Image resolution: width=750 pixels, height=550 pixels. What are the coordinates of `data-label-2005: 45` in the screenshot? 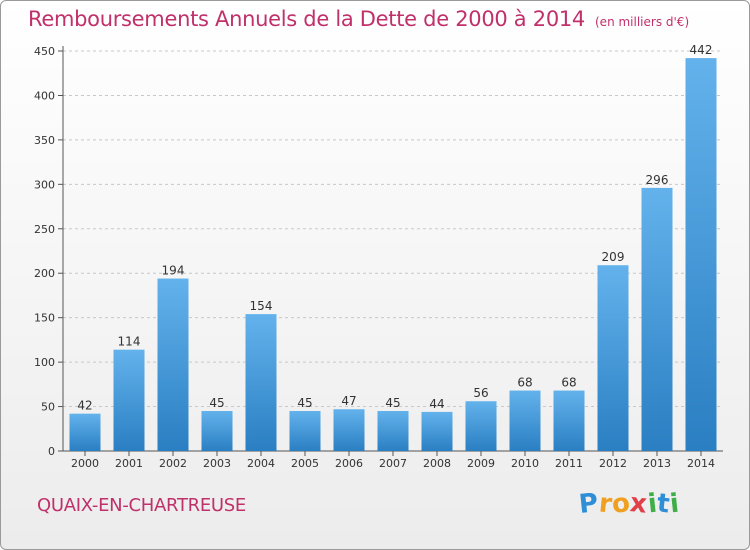 It's located at (304, 403).